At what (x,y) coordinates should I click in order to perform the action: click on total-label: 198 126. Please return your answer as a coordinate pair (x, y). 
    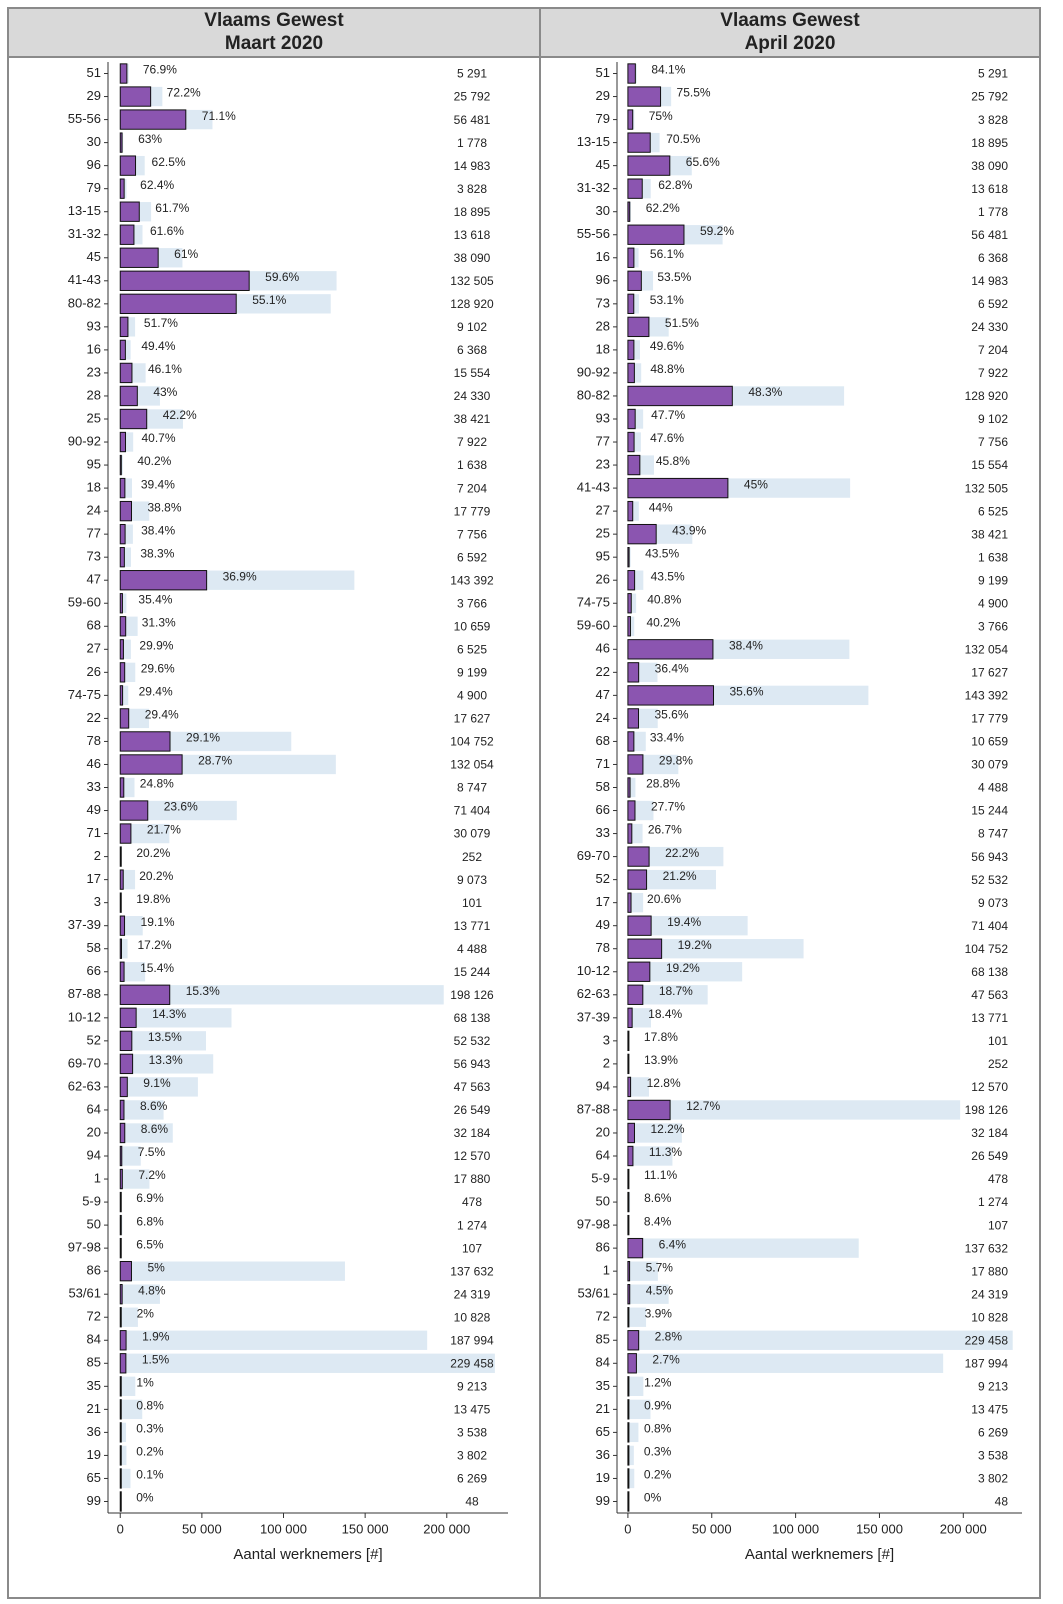
    Looking at the image, I should click on (472, 995).